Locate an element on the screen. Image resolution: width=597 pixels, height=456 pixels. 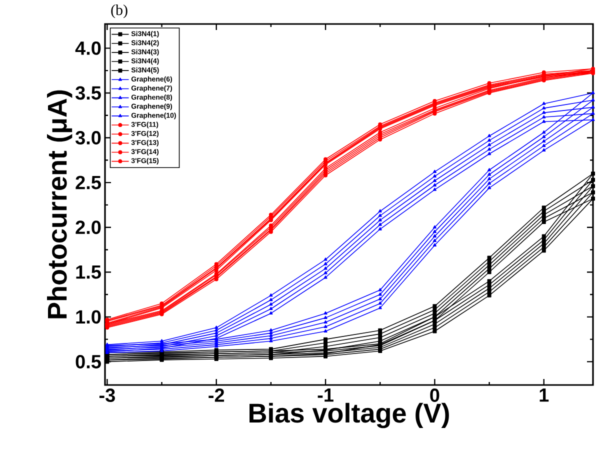
y-tick-label: 0.5 is located at coordinates (88, 361).